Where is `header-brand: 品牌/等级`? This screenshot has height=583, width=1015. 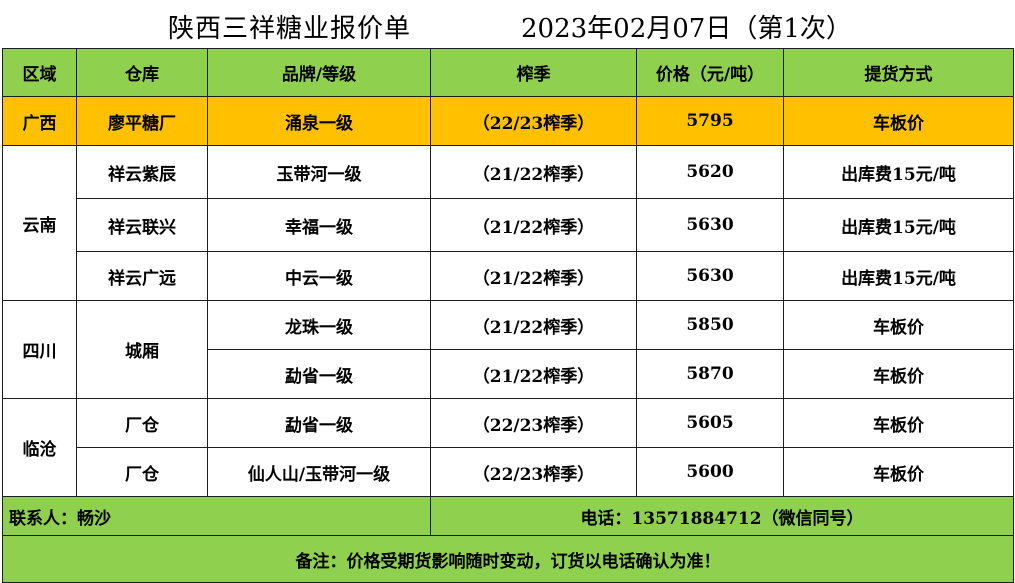
header-brand: 品牌/等级 is located at coordinates (319, 72).